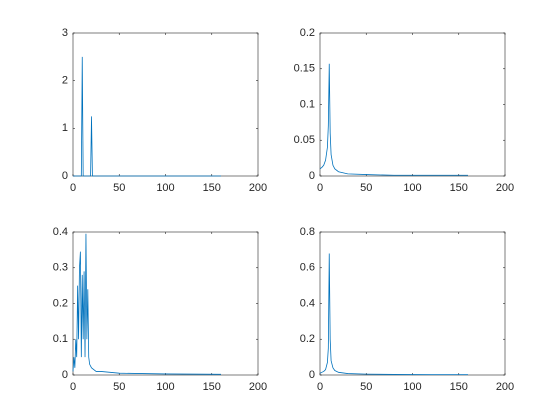 This screenshot has width=560, height=420. I want to click on y-tick-label: 3, so click(65, 33).